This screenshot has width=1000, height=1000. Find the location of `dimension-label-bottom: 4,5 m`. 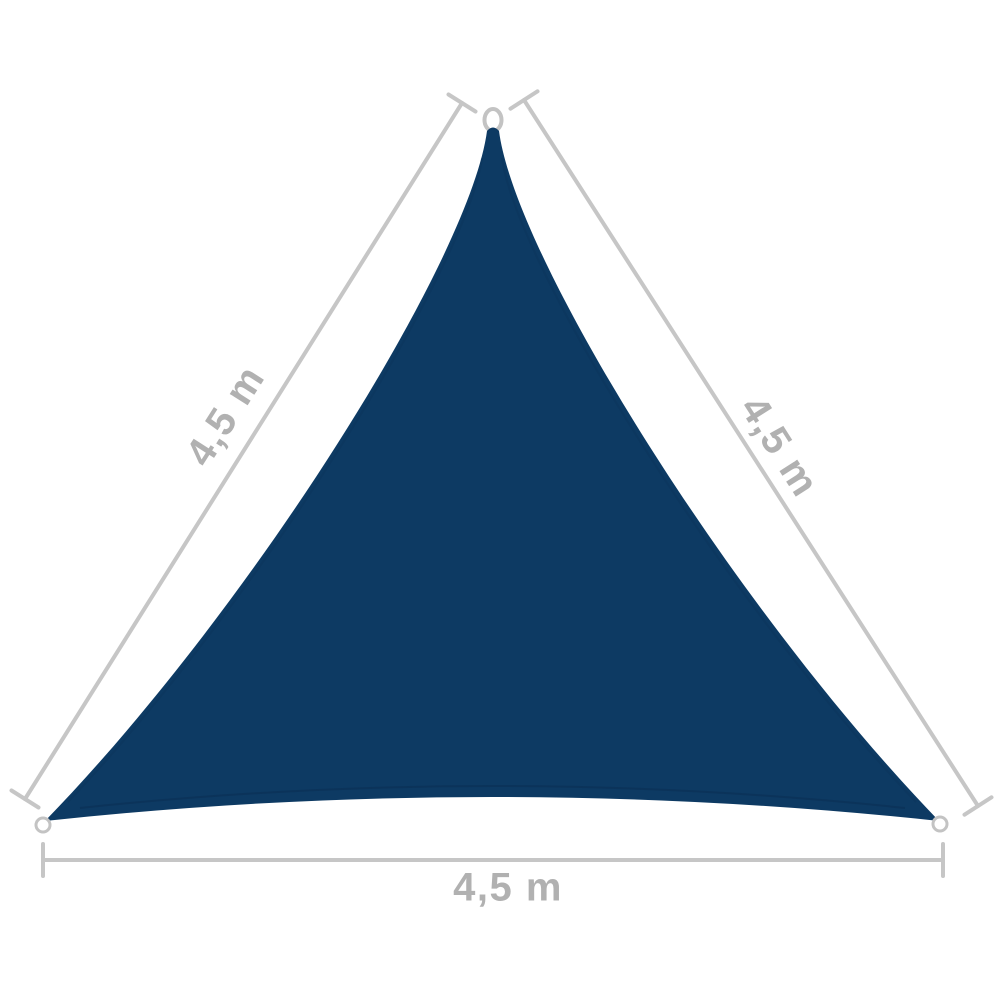

dimension-label-bottom: 4,5 m is located at coordinates (508, 887).